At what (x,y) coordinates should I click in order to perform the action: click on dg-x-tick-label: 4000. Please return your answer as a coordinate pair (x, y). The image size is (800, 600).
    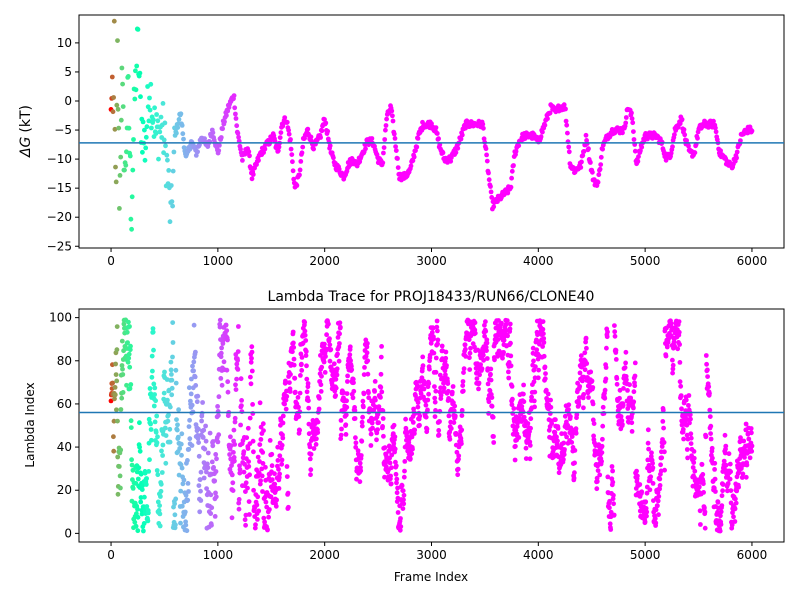
    Looking at the image, I should click on (538, 261).